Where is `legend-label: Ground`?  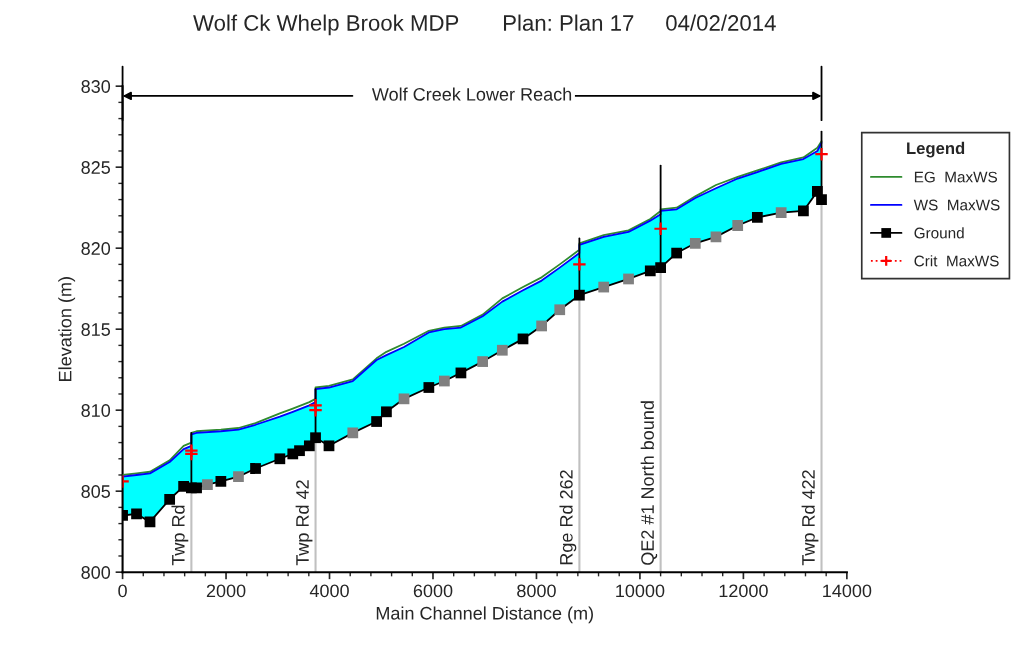
legend-label: Ground is located at coordinates (939, 233).